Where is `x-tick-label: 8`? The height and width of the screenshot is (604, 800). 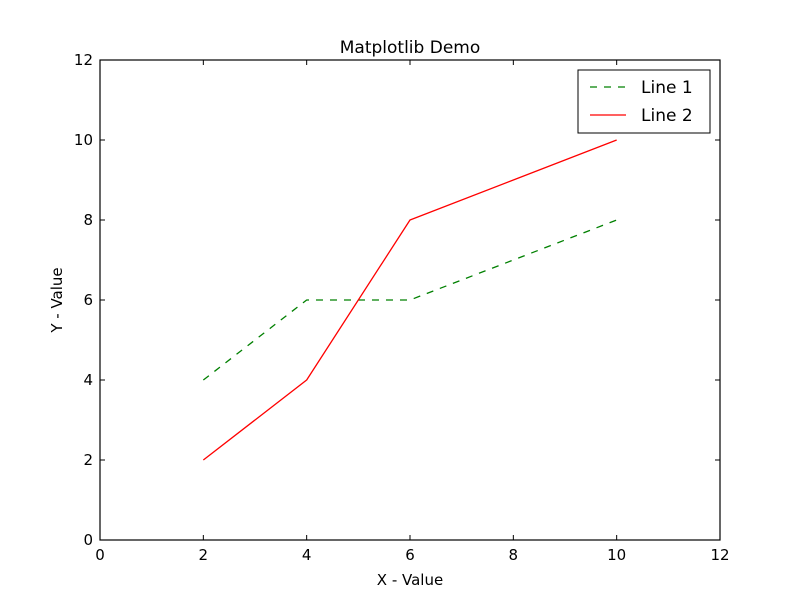 x-tick-label: 8 is located at coordinates (514, 555).